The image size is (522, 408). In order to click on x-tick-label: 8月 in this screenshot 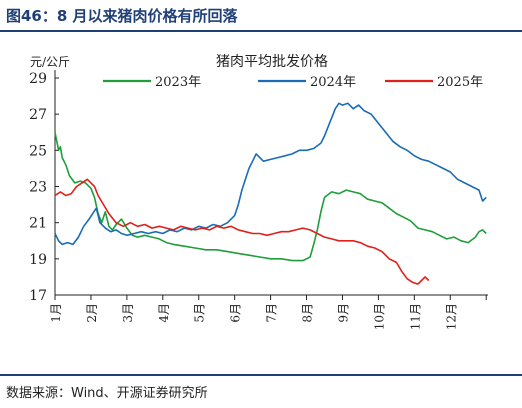, I will do `click(308, 313)`.